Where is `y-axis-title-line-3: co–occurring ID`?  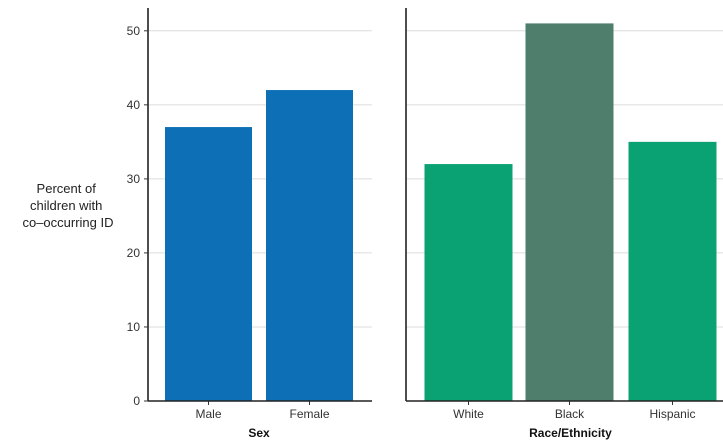 y-axis-title-line-3: co–occurring ID is located at coordinates (67, 222).